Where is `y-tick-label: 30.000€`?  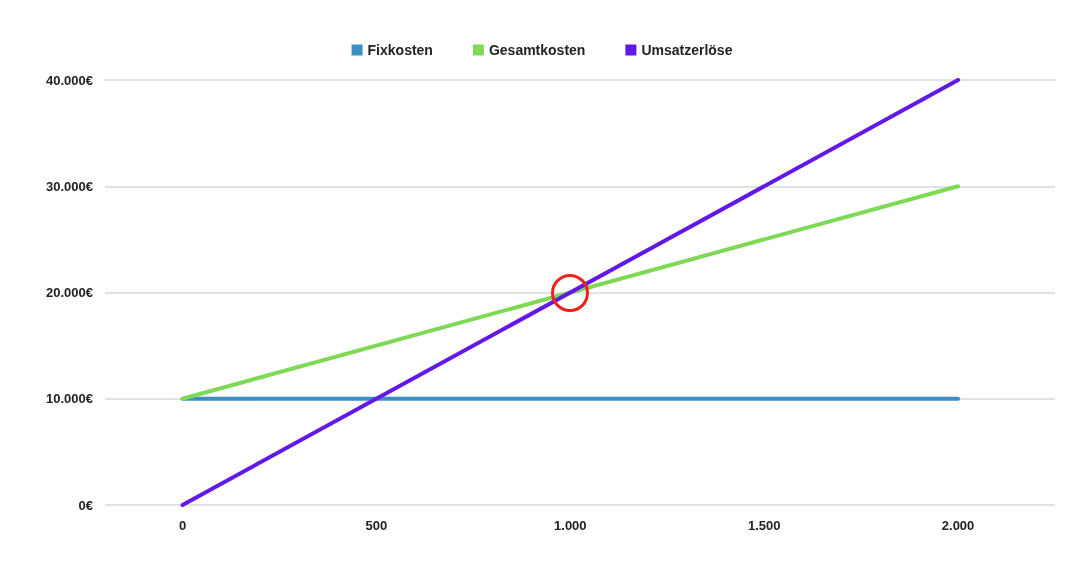
y-tick-label: 30.000€ is located at coordinates (69, 186).